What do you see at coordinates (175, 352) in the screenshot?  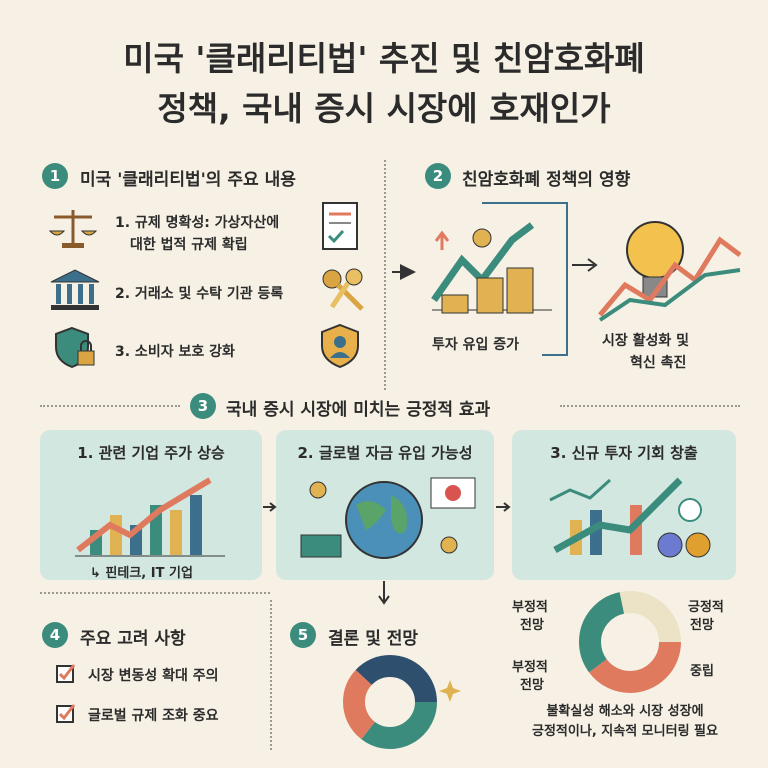 I see `item-text: 3. 소비자 보호 강화` at bounding box center [175, 352].